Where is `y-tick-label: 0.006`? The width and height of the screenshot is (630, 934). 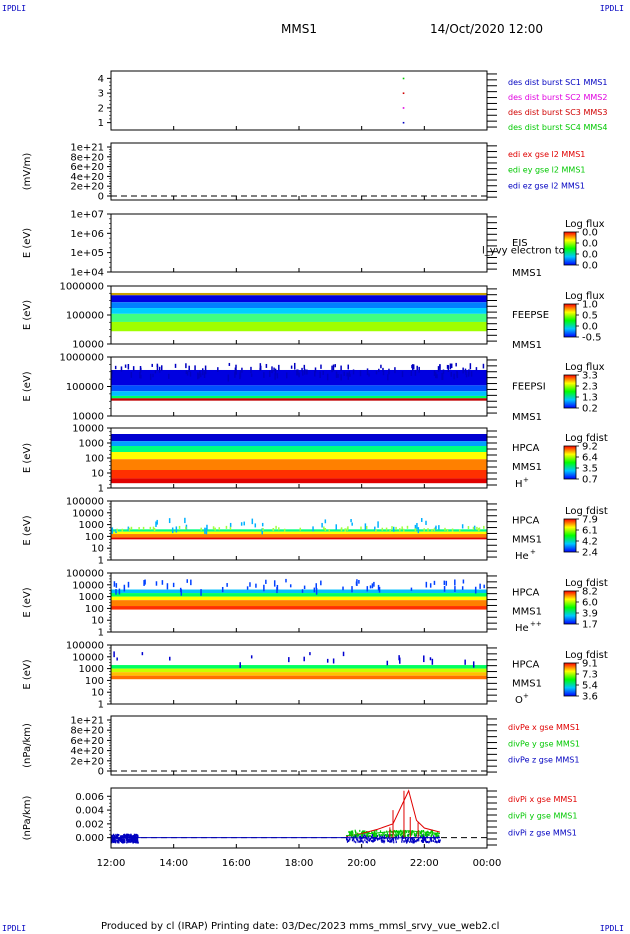
y-tick-label: 0.006 is located at coordinates (89, 797).